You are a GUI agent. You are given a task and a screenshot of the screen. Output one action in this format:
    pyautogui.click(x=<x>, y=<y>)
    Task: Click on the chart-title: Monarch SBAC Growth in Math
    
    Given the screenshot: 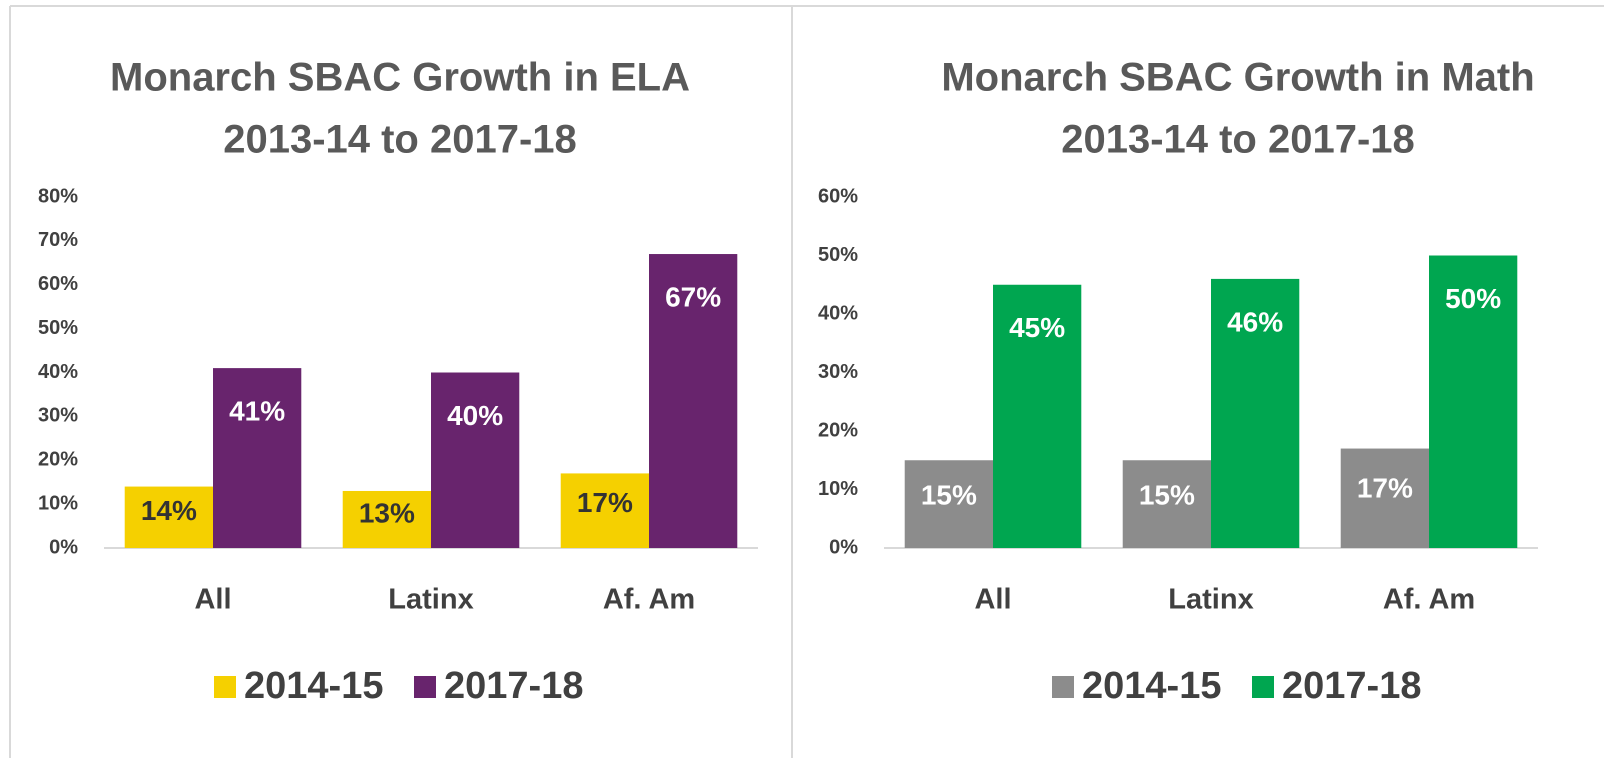 What is the action you would take?
    pyautogui.click(x=1237, y=78)
    